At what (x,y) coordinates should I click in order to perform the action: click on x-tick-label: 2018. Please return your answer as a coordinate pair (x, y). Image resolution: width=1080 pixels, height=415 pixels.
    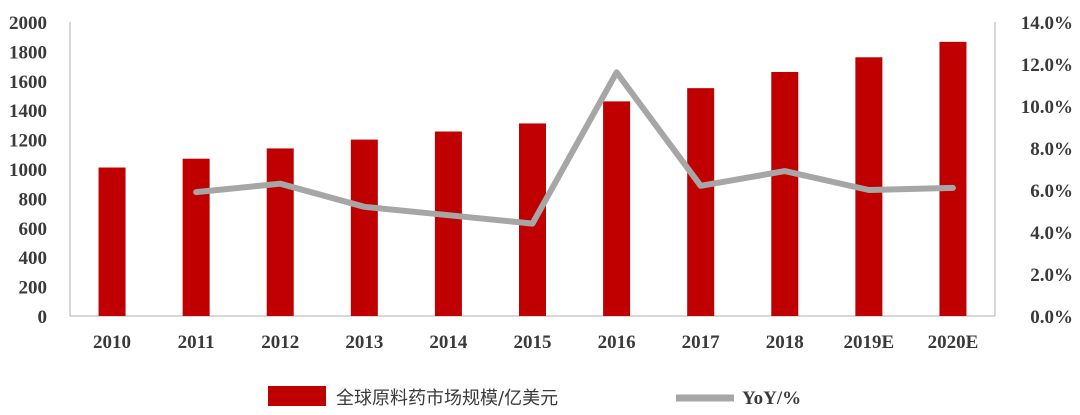
    Looking at the image, I should click on (785, 342).